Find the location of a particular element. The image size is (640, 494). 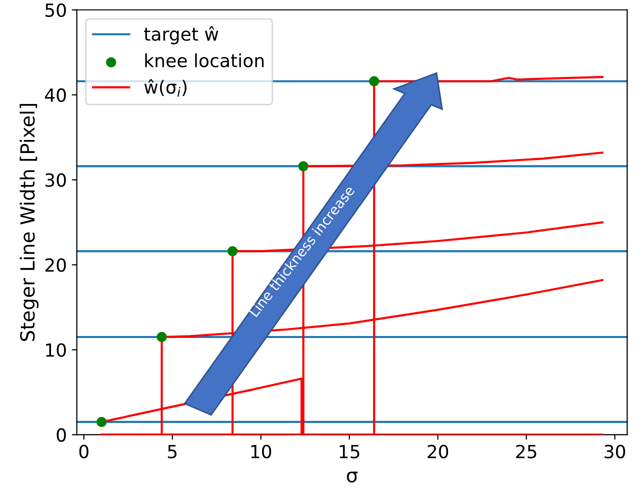

legend-label: target ŵ is located at coordinates (181, 35).